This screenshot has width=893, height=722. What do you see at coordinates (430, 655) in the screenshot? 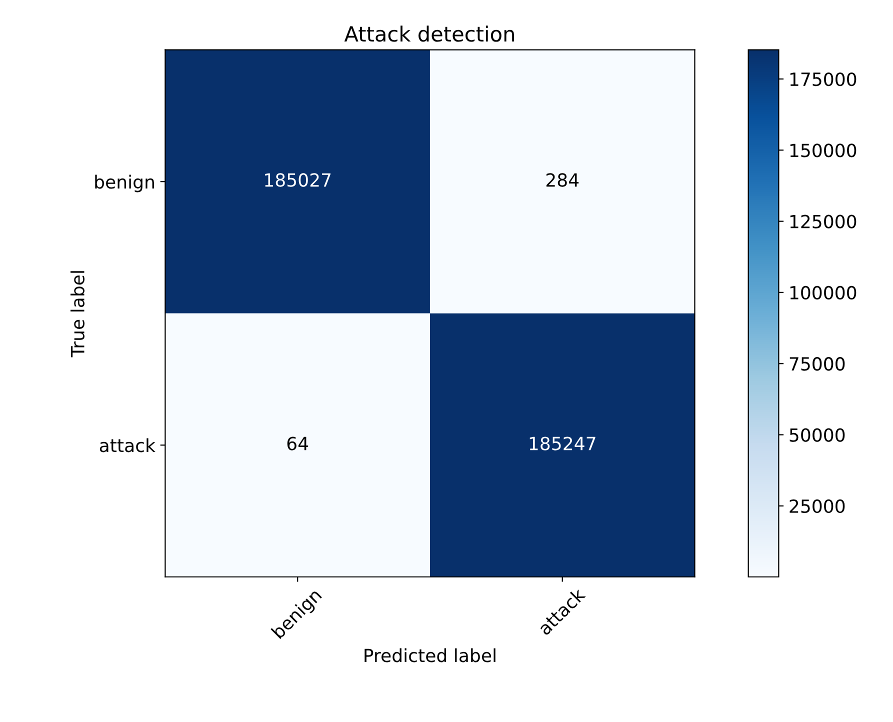
I see `x-axis-title: Predicted label` at bounding box center [430, 655].